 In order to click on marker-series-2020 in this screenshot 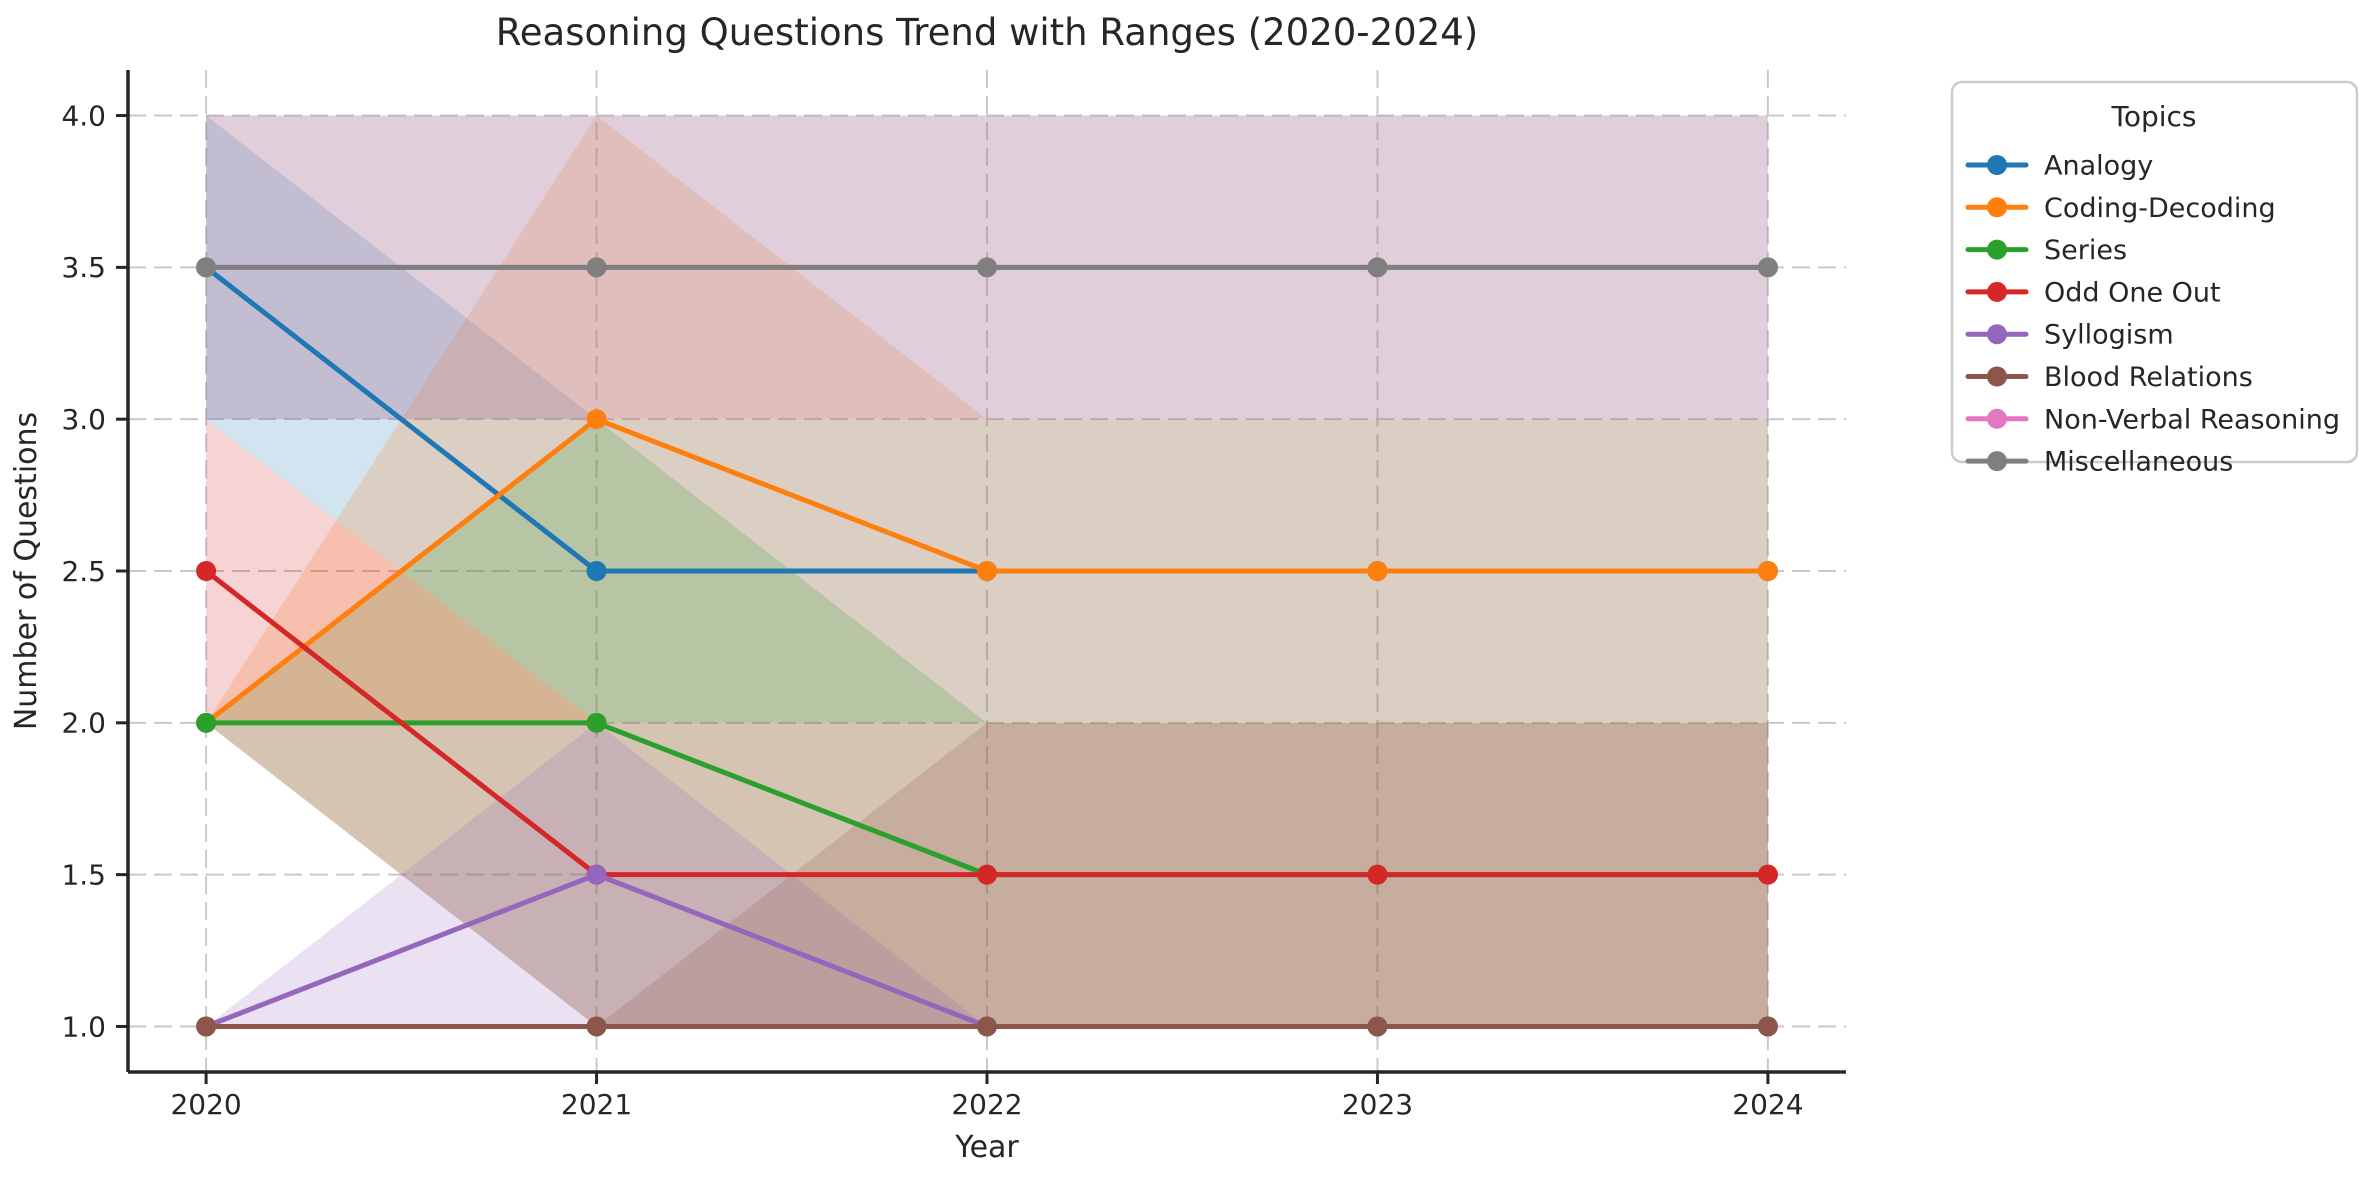, I will do `click(206, 722)`.